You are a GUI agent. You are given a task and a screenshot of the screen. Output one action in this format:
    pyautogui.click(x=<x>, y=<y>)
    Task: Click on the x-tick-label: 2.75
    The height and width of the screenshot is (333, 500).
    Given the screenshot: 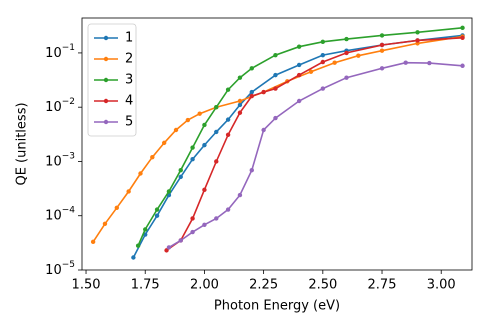 What is the action you would take?
    pyautogui.click(x=382, y=285)
    